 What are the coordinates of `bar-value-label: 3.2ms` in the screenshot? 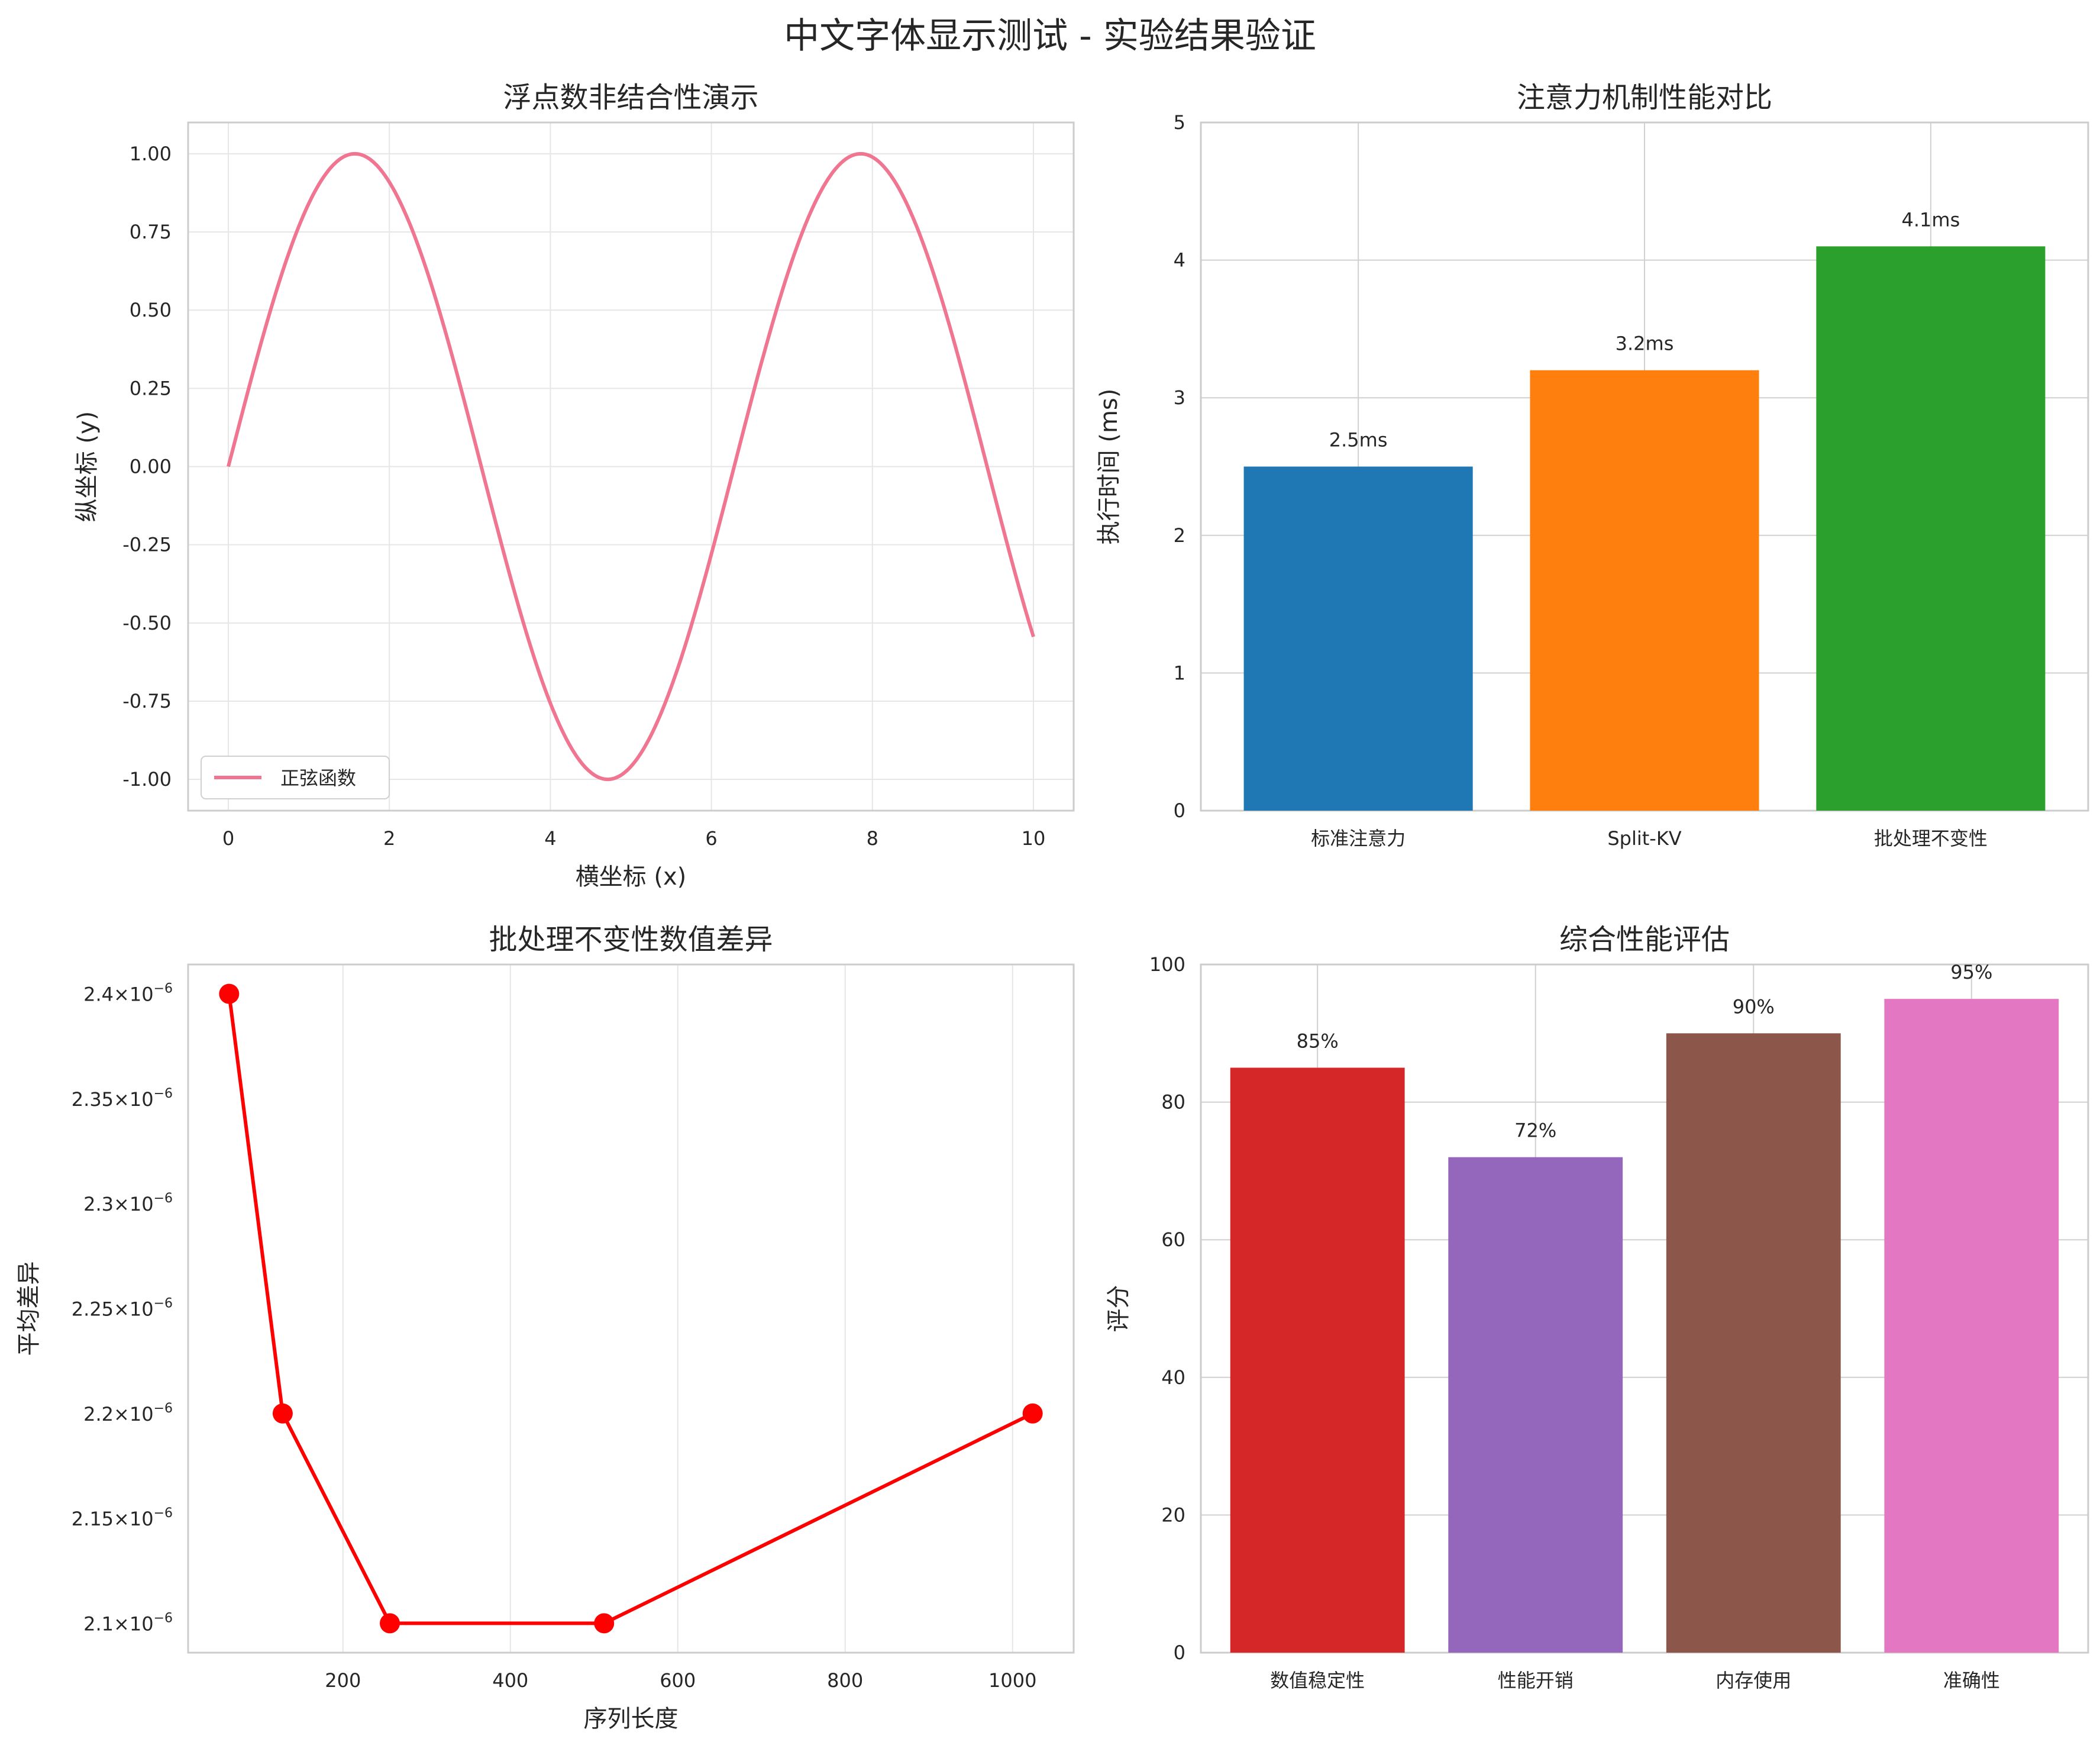 It's located at (1645, 344).